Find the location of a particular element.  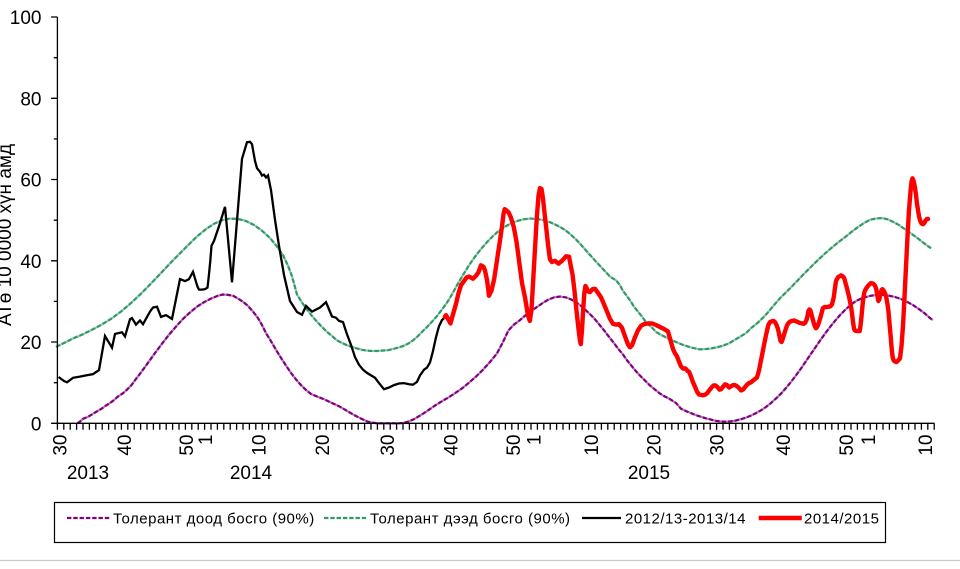

svg-text: 100 is located at coordinates (26, 18).